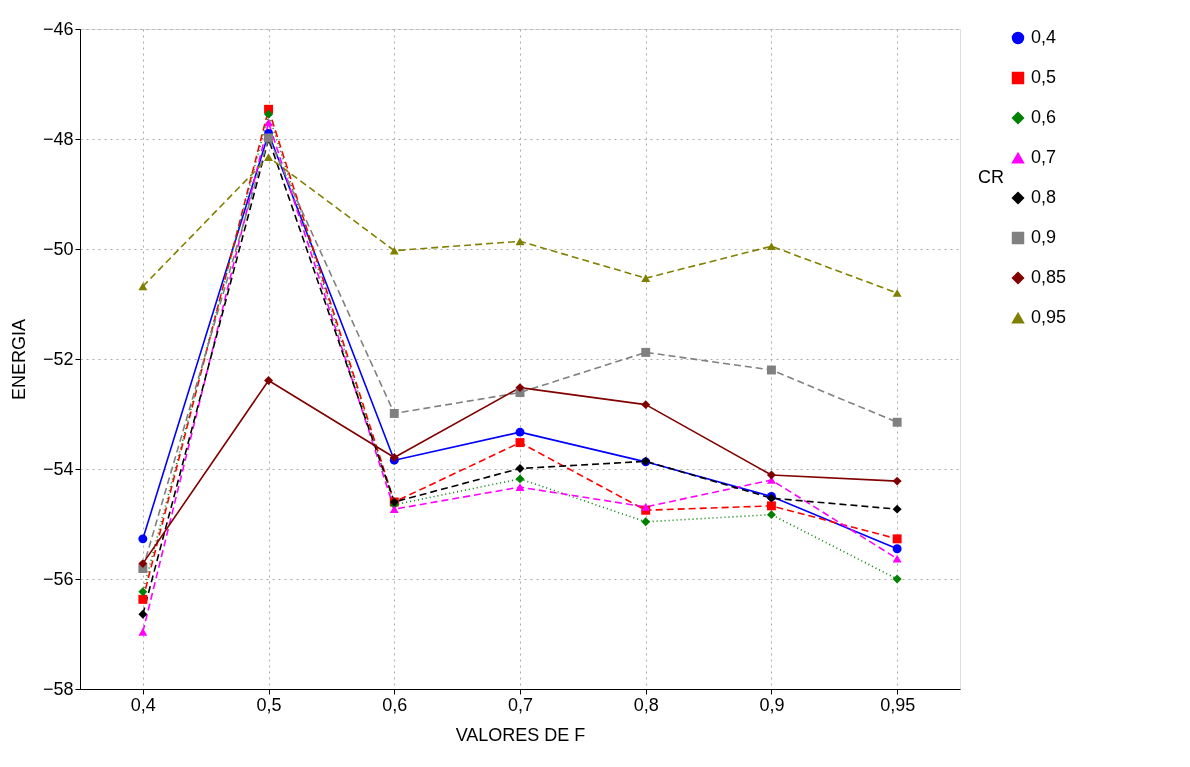 Image resolution: width=1190 pixels, height=767 pixels. Describe the element at coordinates (991, 177) in the screenshot. I see `legend-title: CR` at that location.